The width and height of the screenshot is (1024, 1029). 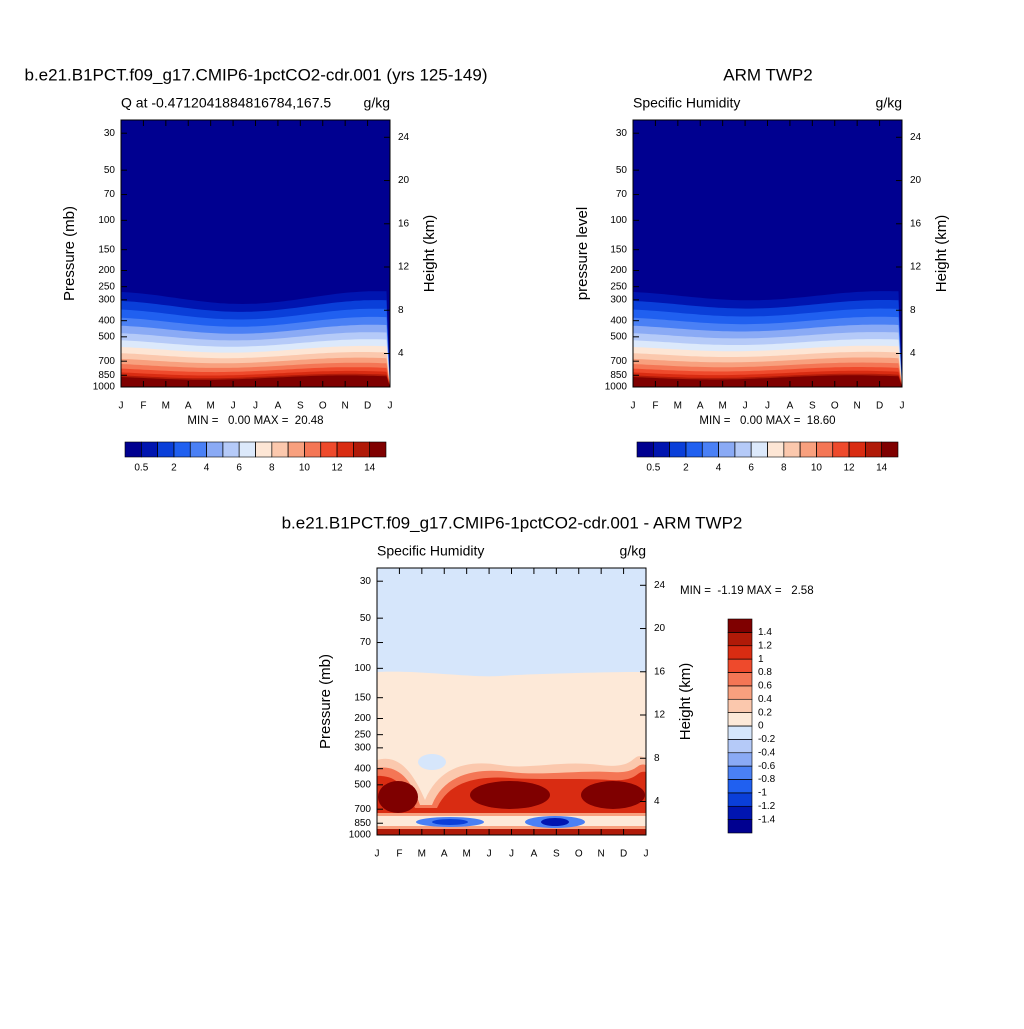 What do you see at coordinates (761, 726) in the screenshot?
I see `colorbar-label: 0` at bounding box center [761, 726].